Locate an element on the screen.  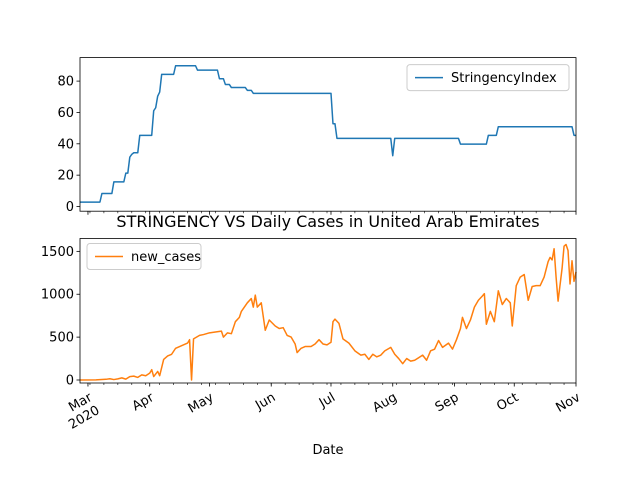
y-tick-label: 40 is located at coordinates (65, 144).